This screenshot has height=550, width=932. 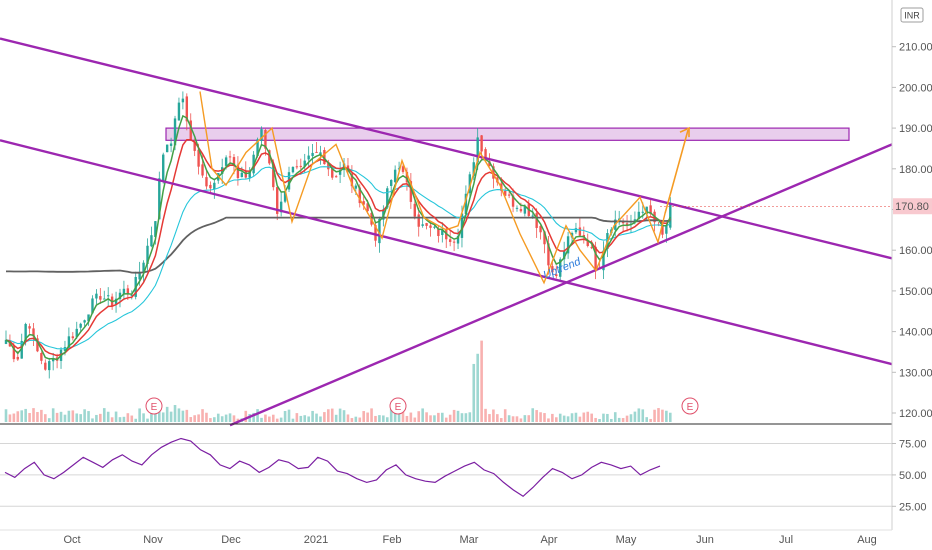 What do you see at coordinates (915, 129) in the screenshot?
I see `price-tick-label: 190.00` at bounding box center [915, 129].